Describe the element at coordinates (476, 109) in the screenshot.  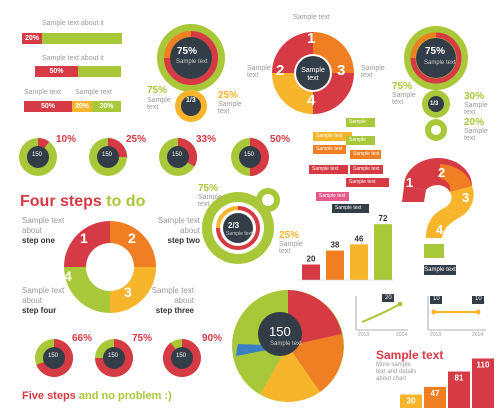
I see `donut-b-side-b-text: Sample text` at that location.